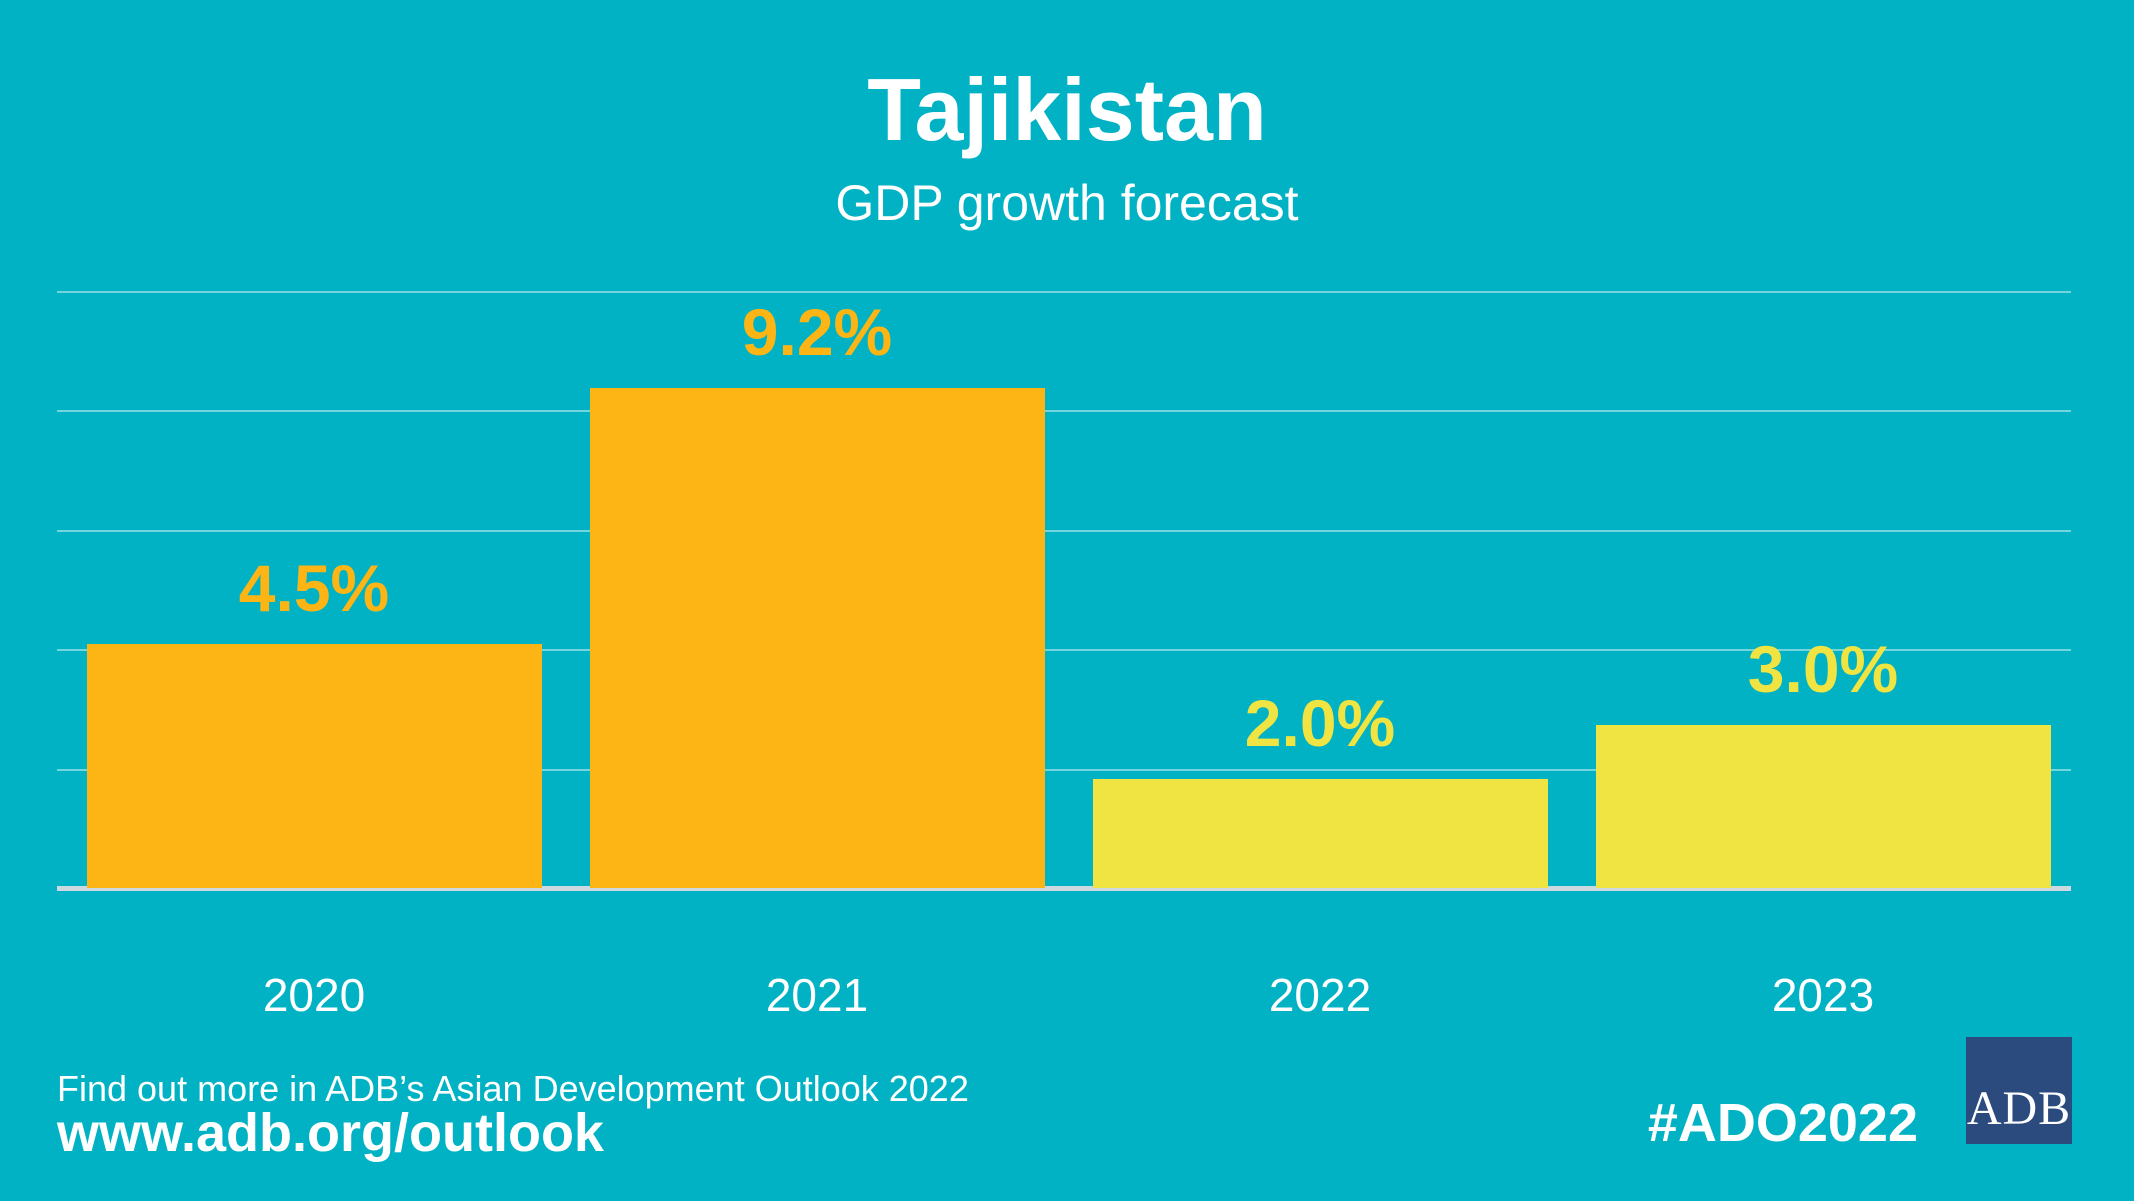 The image size is (2134, 1201). What do you see at coordinates (1823, 669) in the screenshot?
I see `bar-value-label-2023: 3.0%` at bounding box center [1823, 669].